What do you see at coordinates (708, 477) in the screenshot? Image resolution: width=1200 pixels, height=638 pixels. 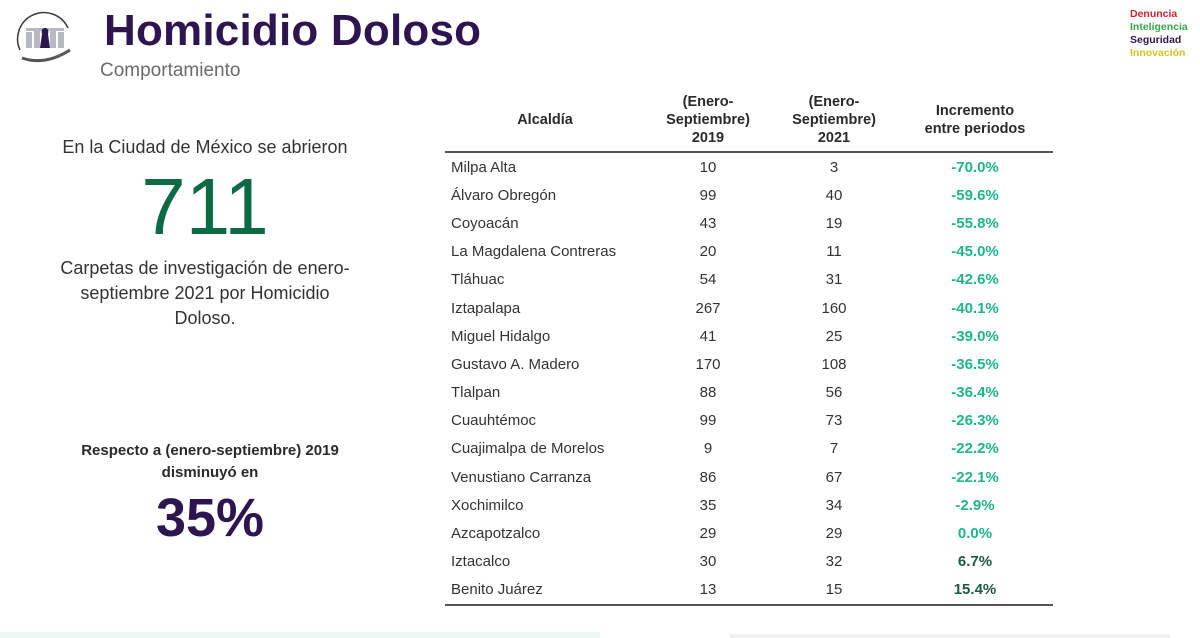 I see `value-2019-cell: 86` at bounding box center [708, 477].